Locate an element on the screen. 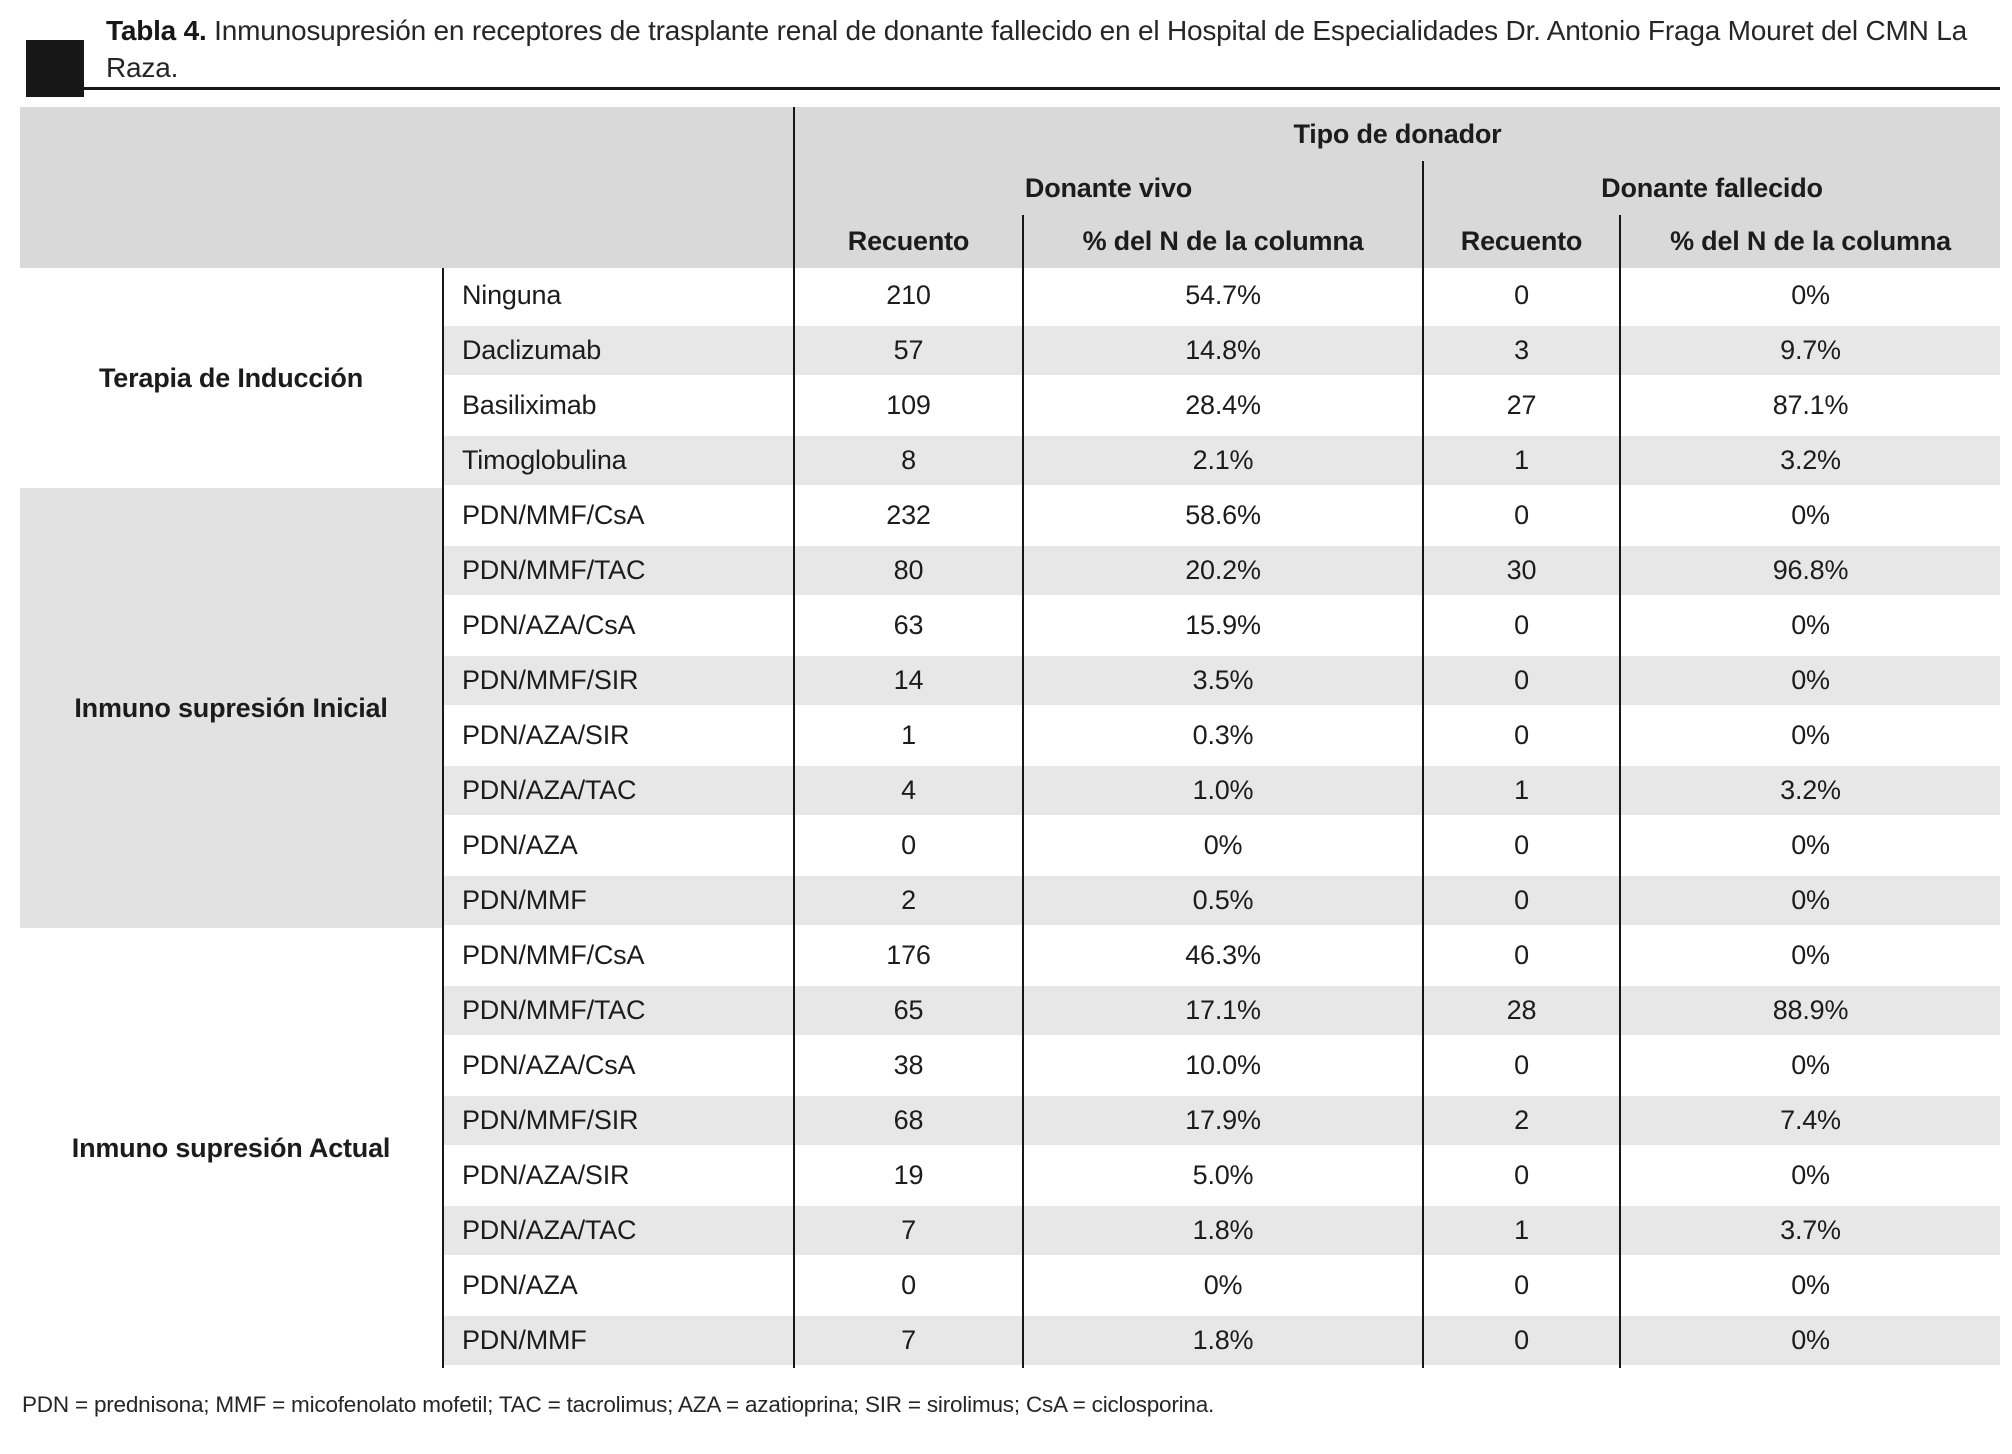 This screenshot has width=2012, height=1454. cell-vivo-count: 19 is located at coordinates (908, 1175).